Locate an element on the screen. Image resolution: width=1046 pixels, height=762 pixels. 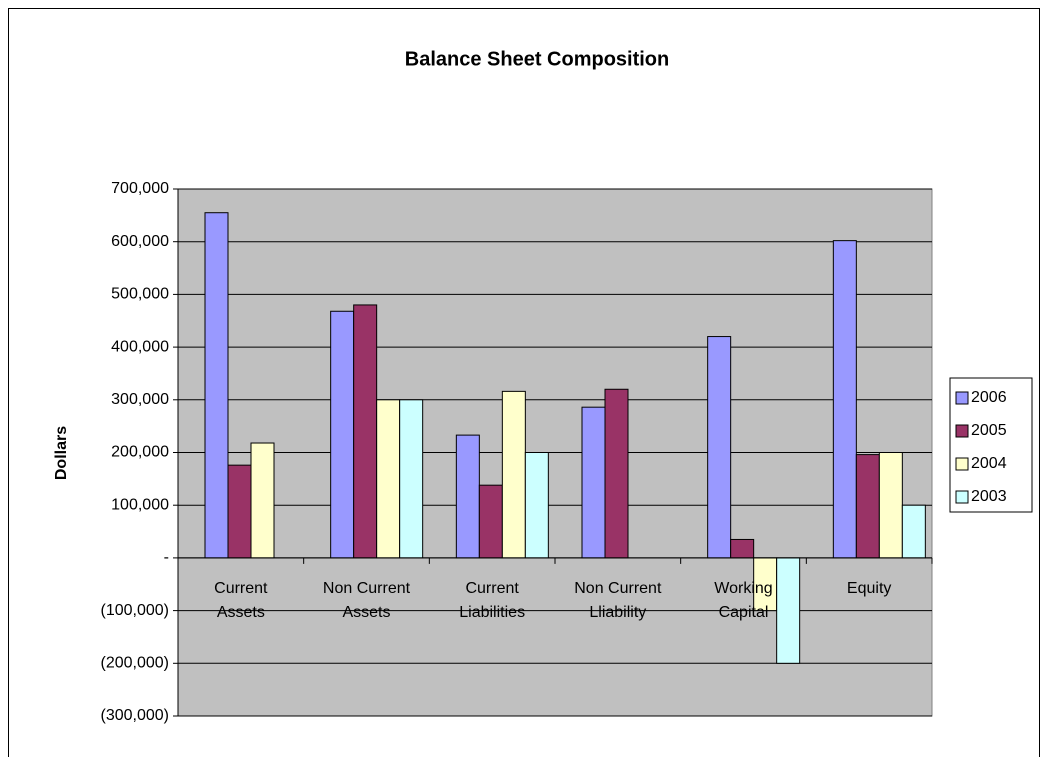
y-tick-label: 200,000 is located at coordinates (140, 452).